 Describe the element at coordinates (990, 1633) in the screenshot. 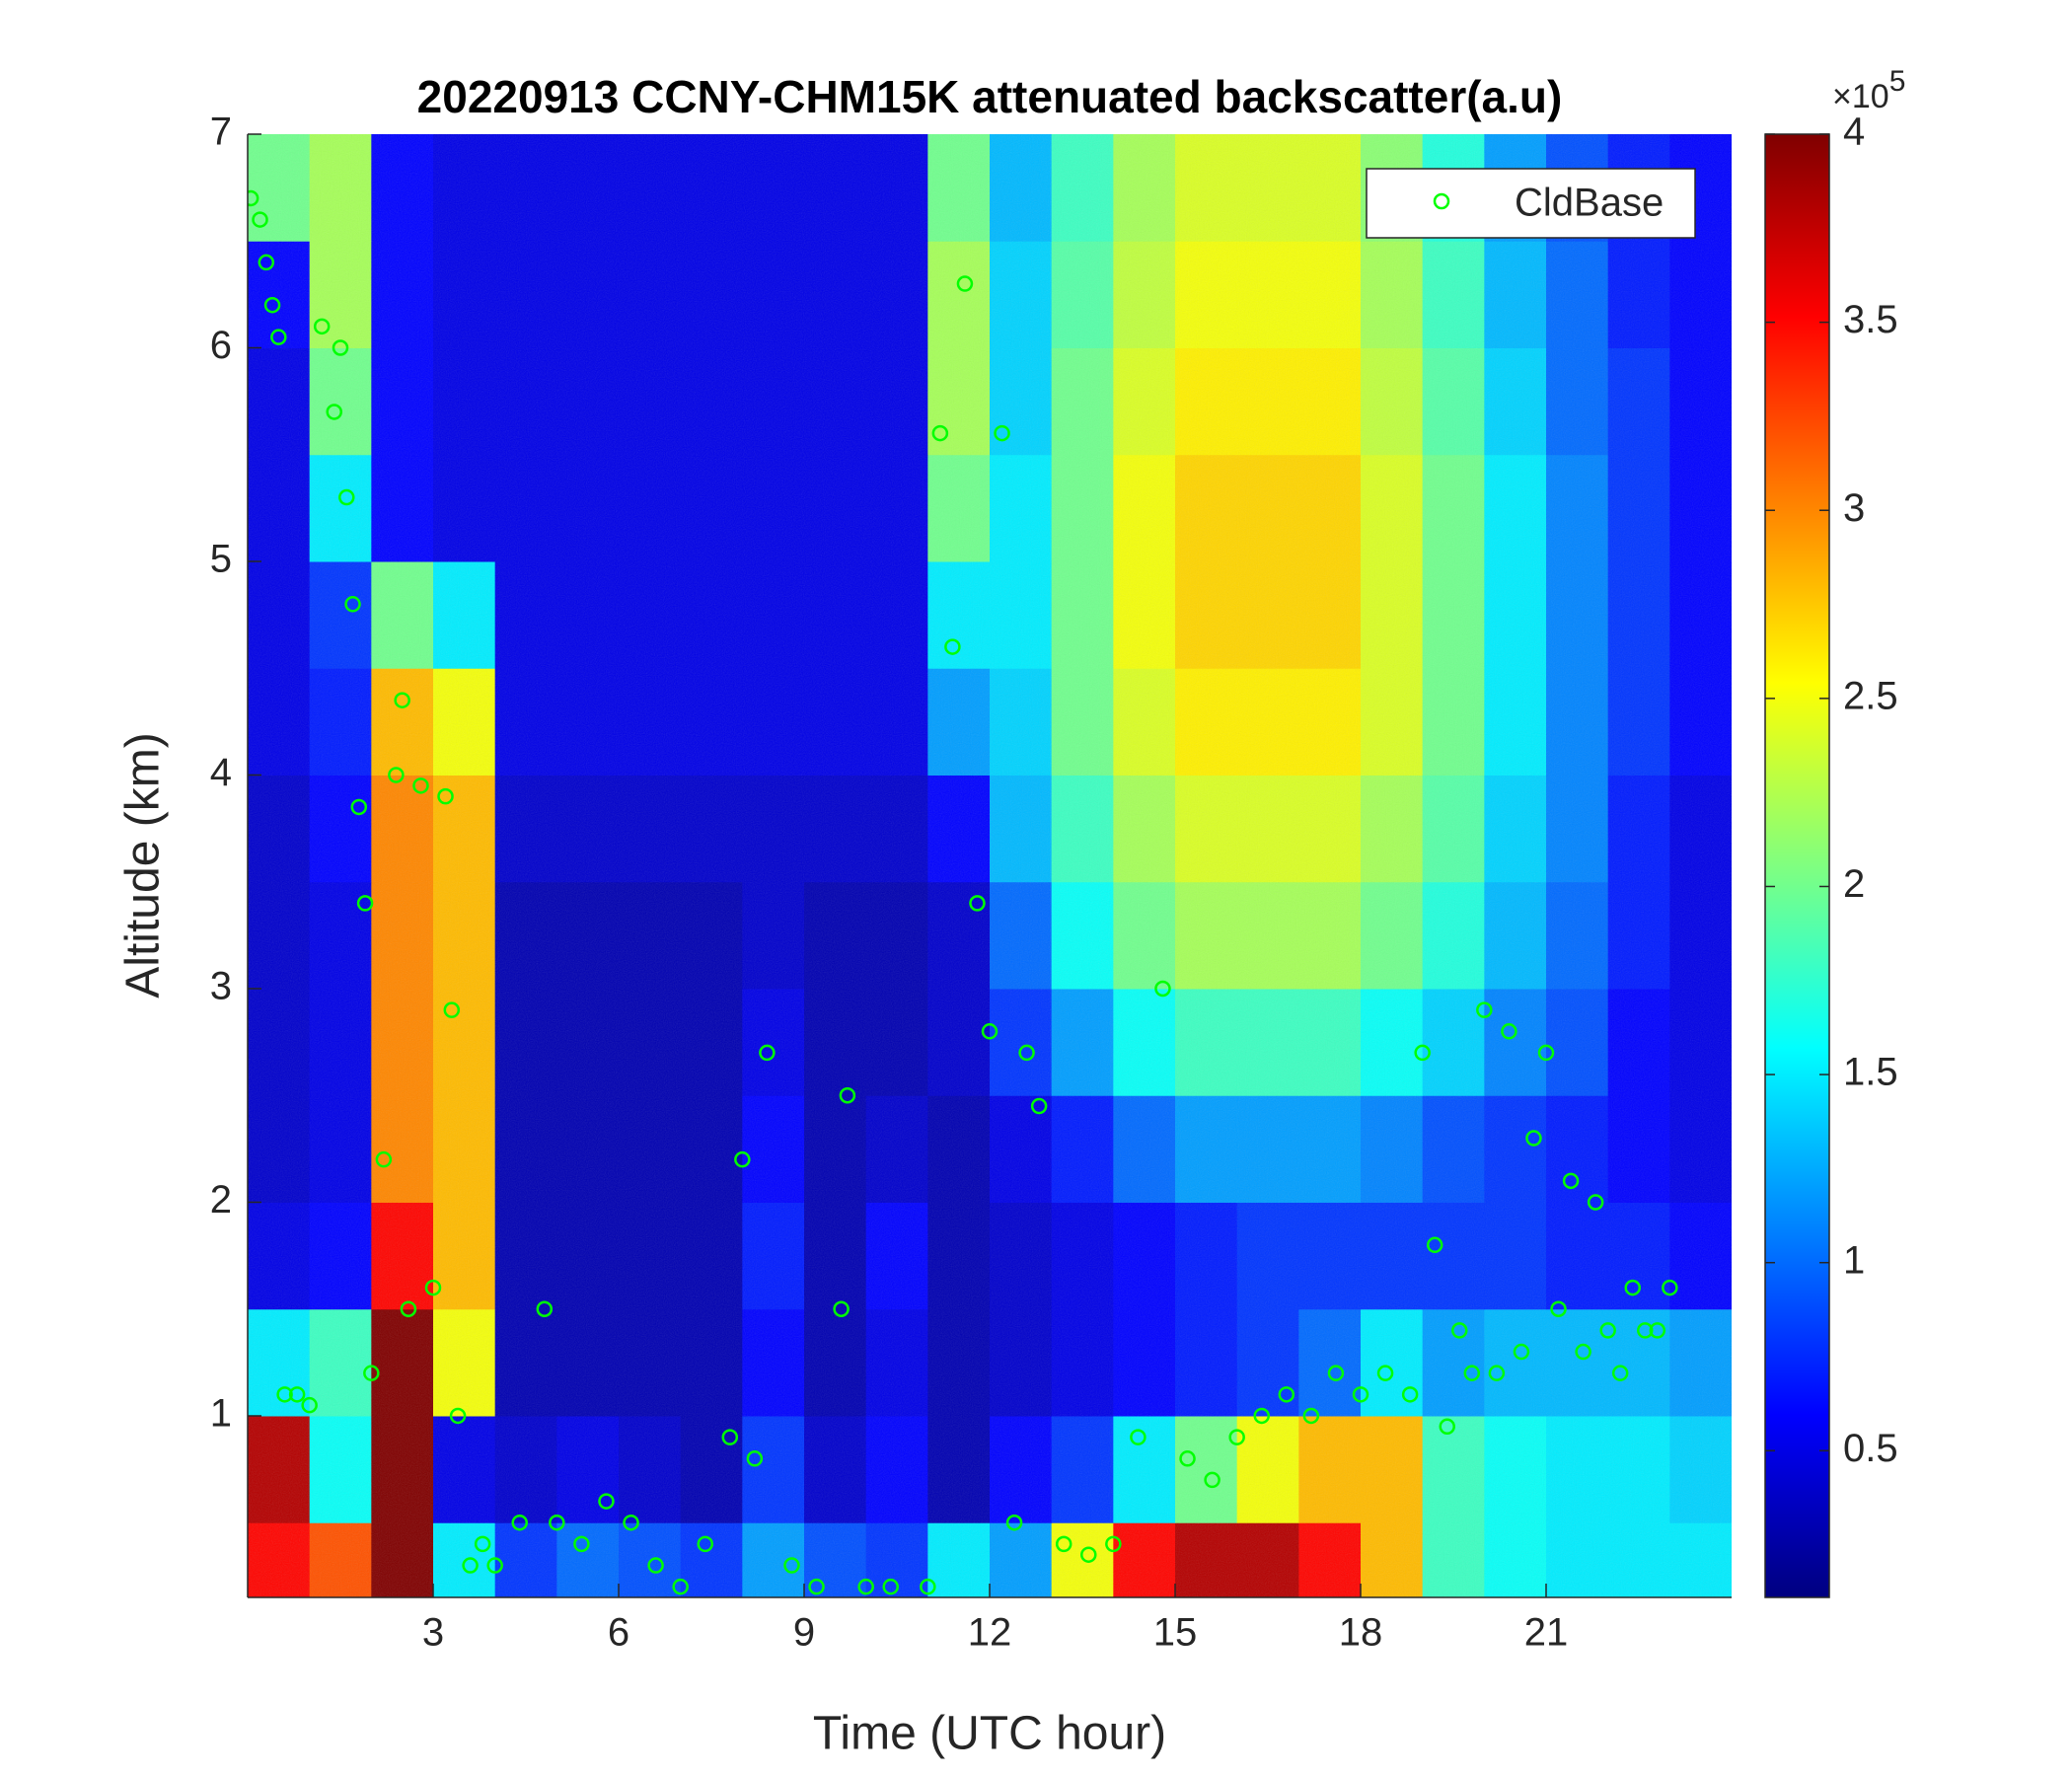

I see `x-tick-label: 12` at that location.